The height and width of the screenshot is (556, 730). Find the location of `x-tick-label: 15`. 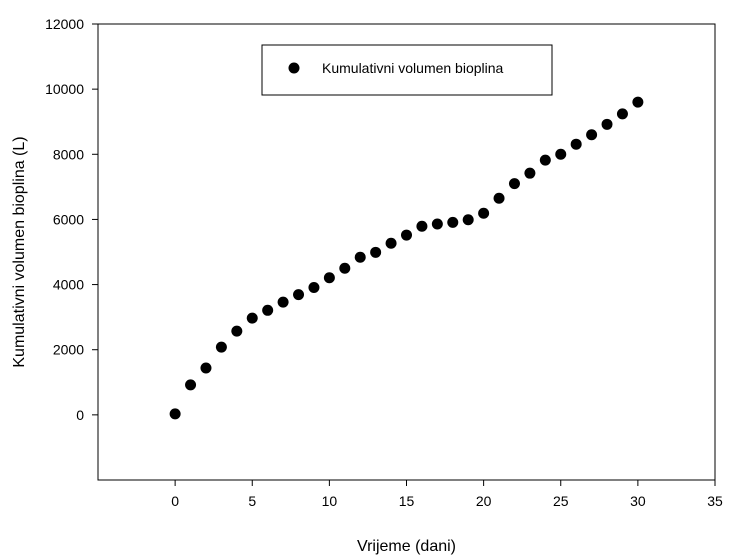

x-tick-label: 15 is located at coordinates (407, 501).